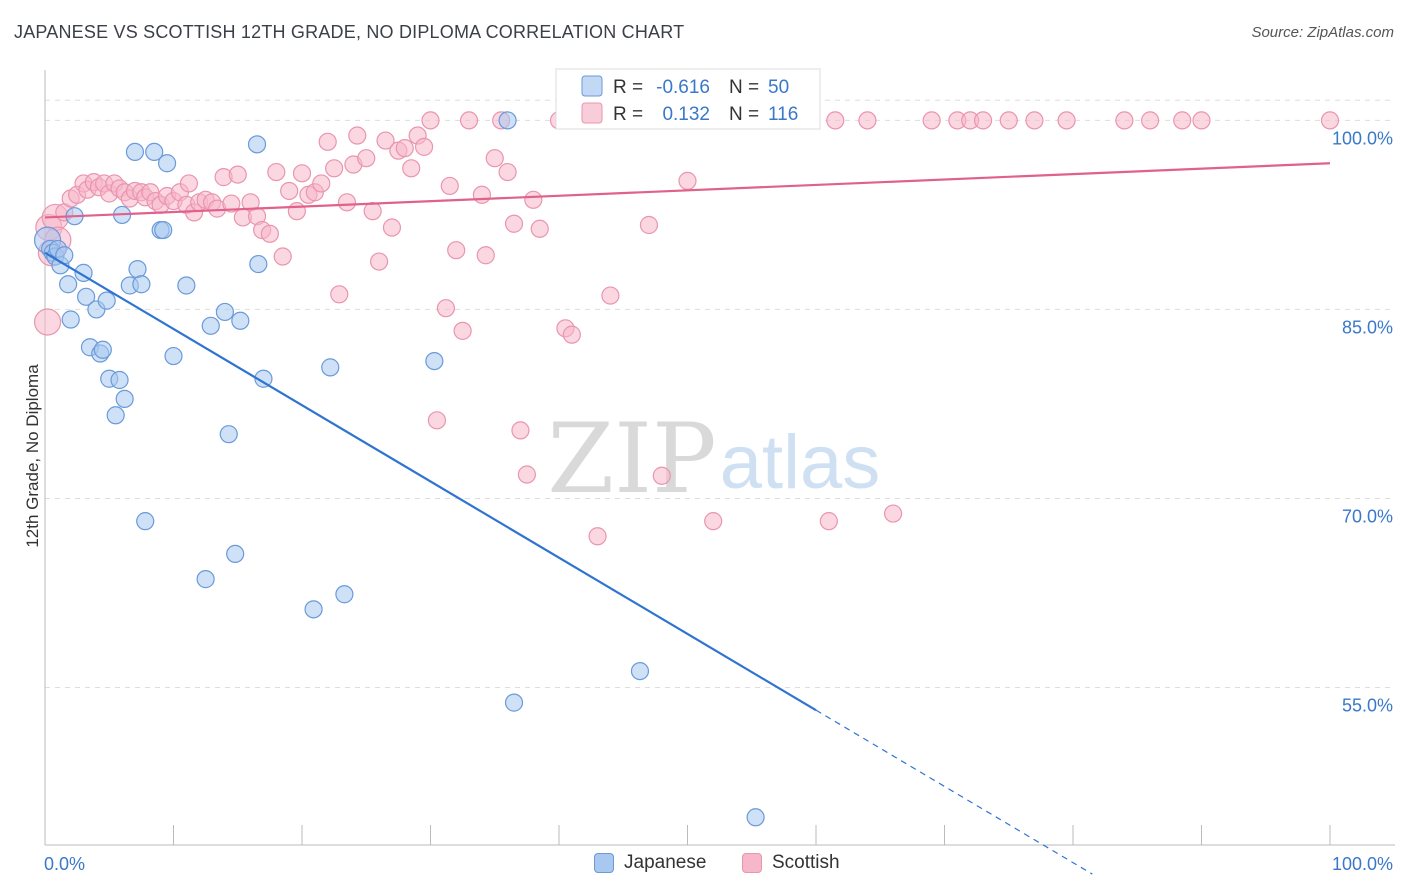  I want to click on watermark-zip: ZIP, so click(631, 459).